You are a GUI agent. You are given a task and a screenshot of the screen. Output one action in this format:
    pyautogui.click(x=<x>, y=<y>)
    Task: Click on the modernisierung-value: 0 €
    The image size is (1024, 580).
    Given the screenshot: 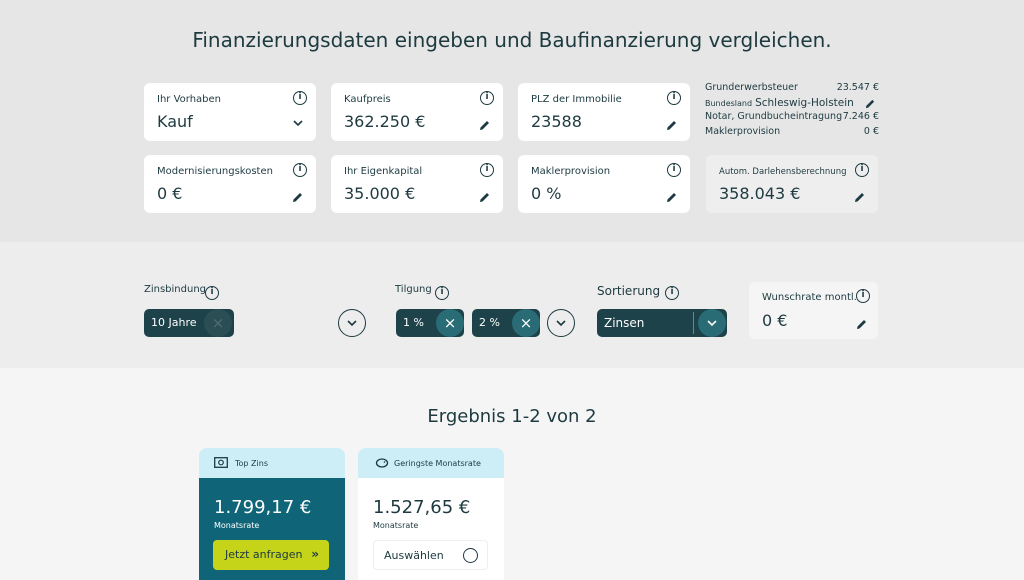 What is the action you would take?
    pyautogui.click(x=170, y=193)
    